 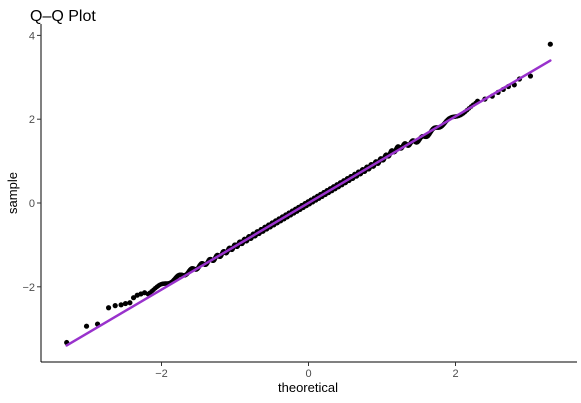 What do you see at coordinates (308, 387) in the screenshot?
I see `x-axis-title: theoretical` at bounding box center [308, 387].